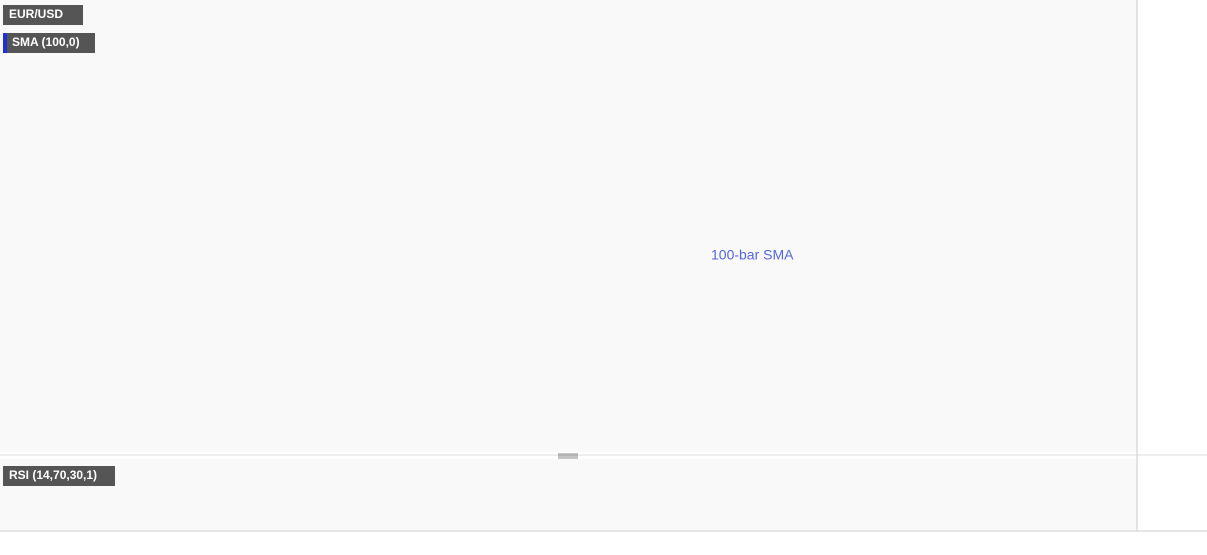 This screenshot has width=1207, height=555. Describe the element at coordinates (752, 255) in the screenshot. I see `sma-annotation: 100-bar SMA` at that location.